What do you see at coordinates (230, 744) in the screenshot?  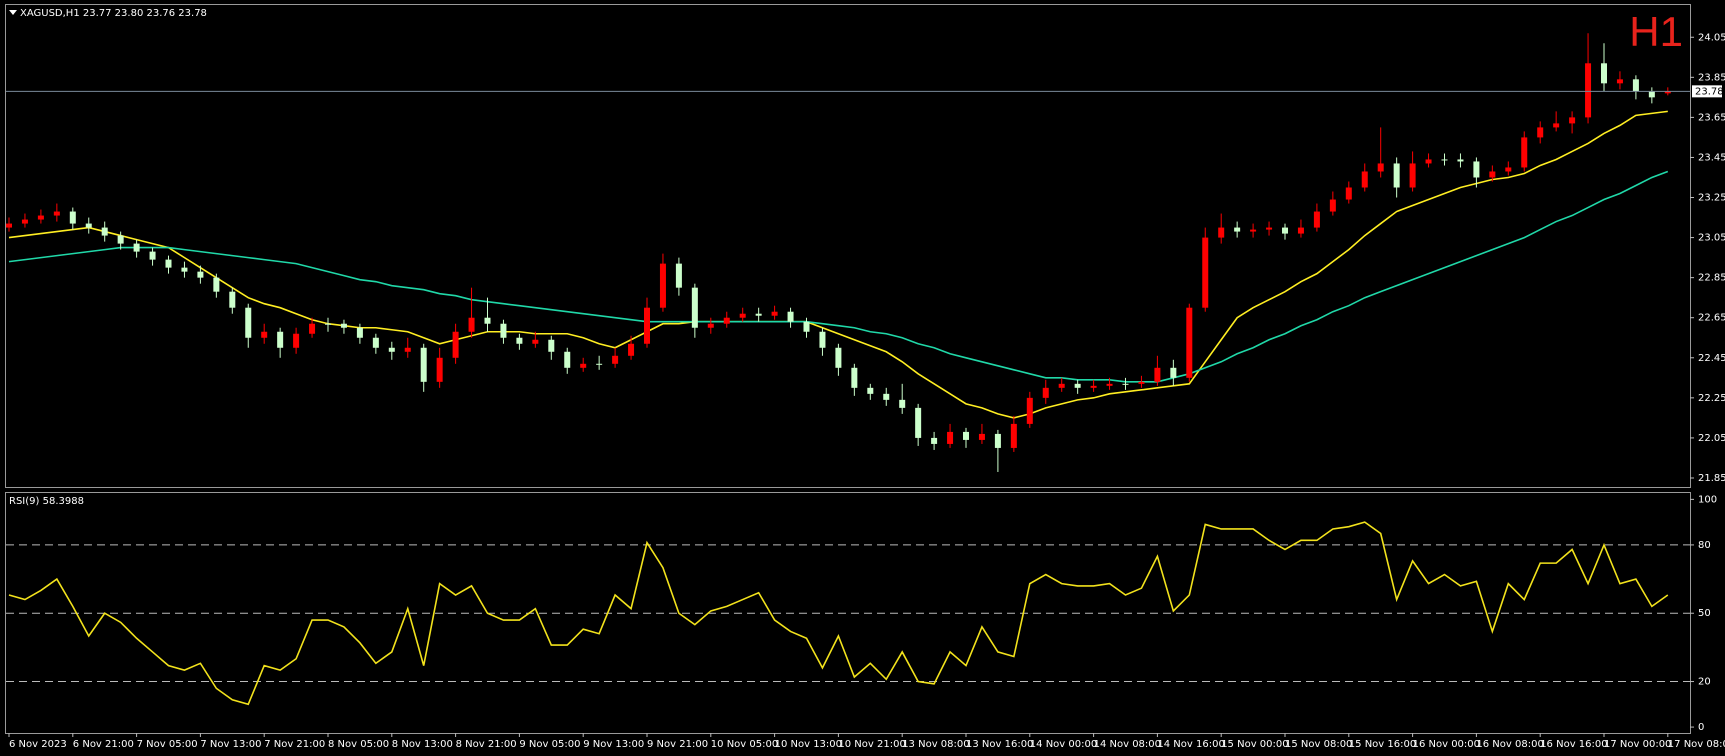 I see `x-tick-label: 7 Nov 13:00` at bounding box center [230, 744].